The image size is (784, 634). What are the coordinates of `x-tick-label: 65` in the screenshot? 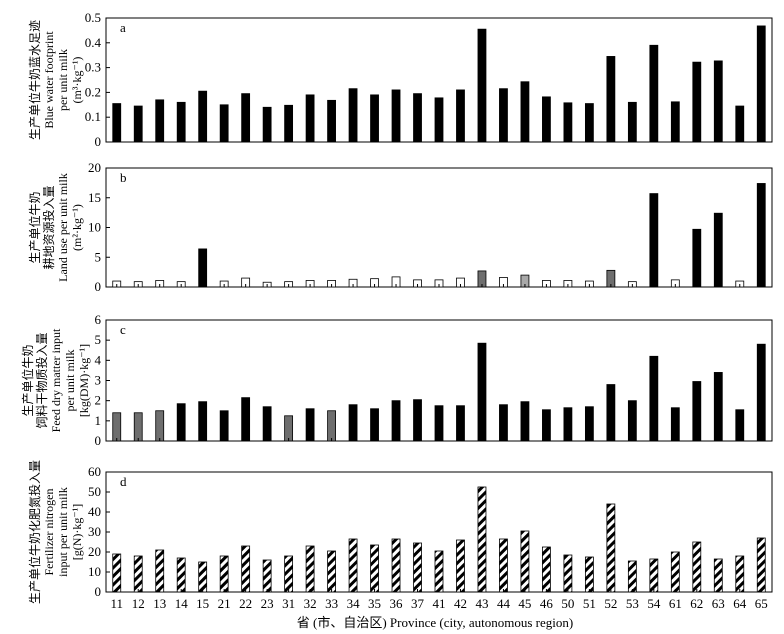 It's located at (761, 603).